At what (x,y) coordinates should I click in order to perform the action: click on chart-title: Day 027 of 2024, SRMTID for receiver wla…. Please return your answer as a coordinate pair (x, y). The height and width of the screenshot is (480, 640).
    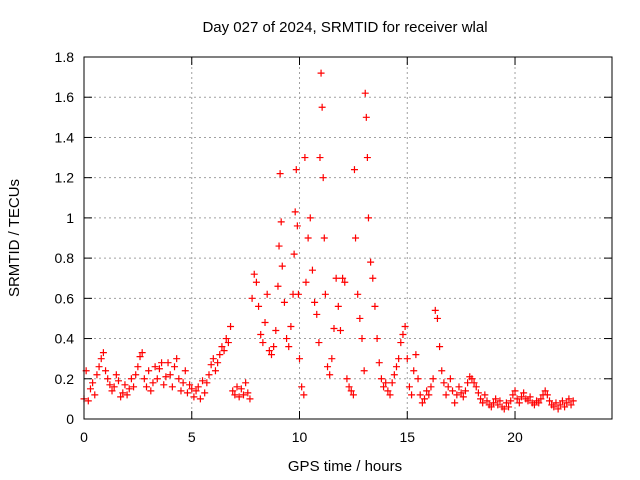
    Looking at the image, I should click on (344, 27).